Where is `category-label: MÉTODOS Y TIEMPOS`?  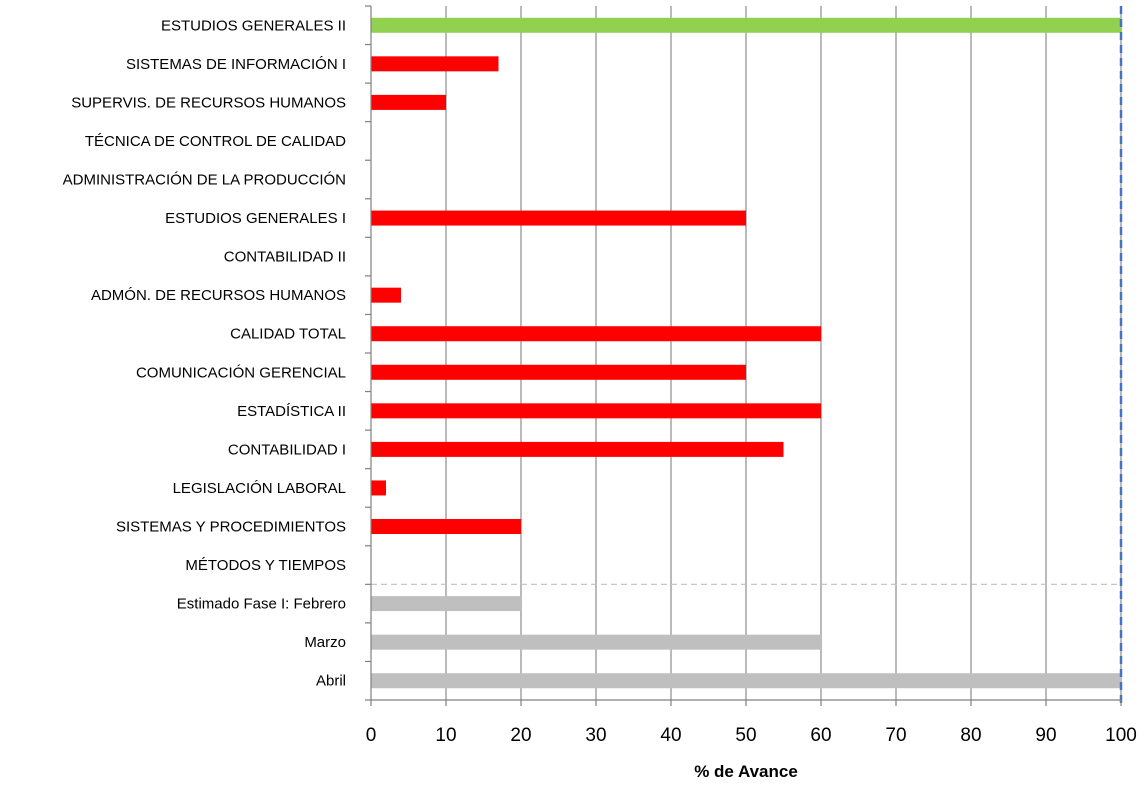 category-label: MÉTODOS Y TIEMPOS is located at coordinates (265, 565).